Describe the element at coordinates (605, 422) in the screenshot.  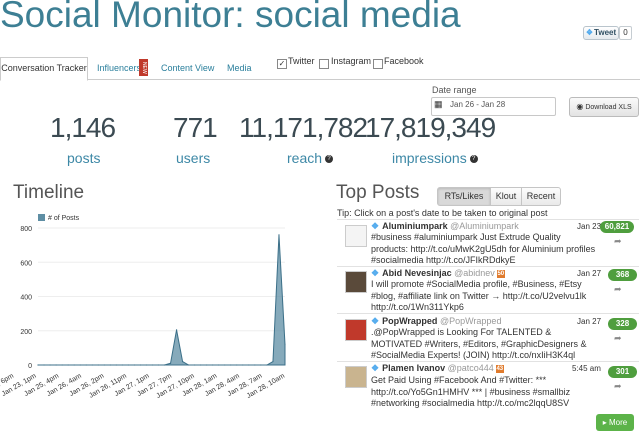
I see `more-icon: ▸` at that location.